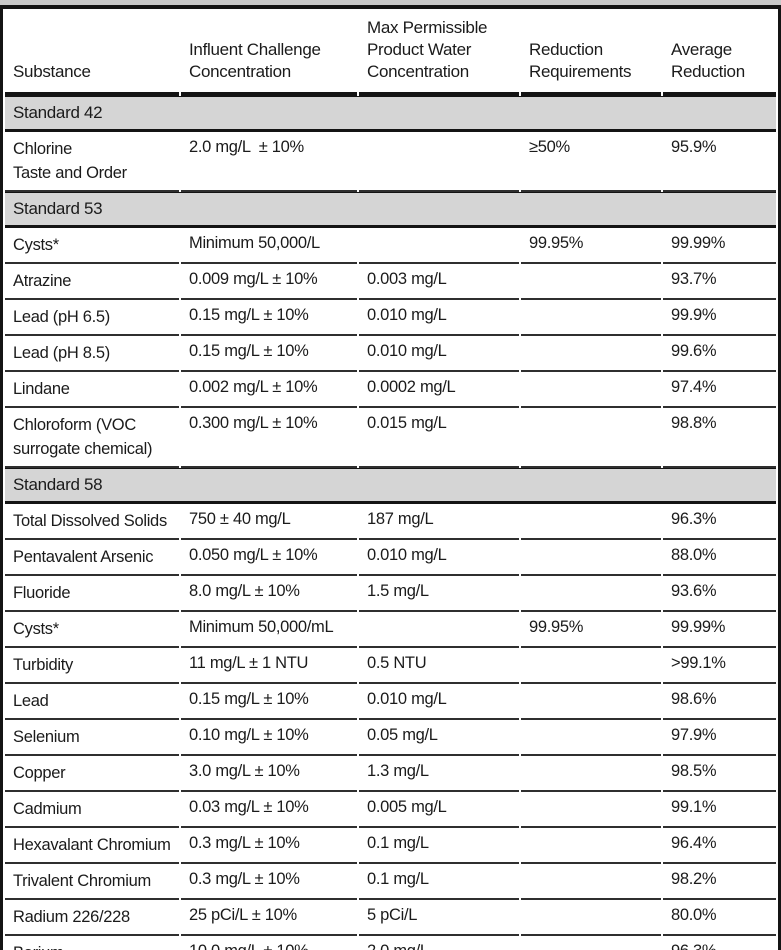 Image resolution: width=781 pixels, height=950 pixels. What do you see at coordinates (719, 882) in the screenshot?
I see `cell-average: 98.2%` at bounding box center [719, 882].